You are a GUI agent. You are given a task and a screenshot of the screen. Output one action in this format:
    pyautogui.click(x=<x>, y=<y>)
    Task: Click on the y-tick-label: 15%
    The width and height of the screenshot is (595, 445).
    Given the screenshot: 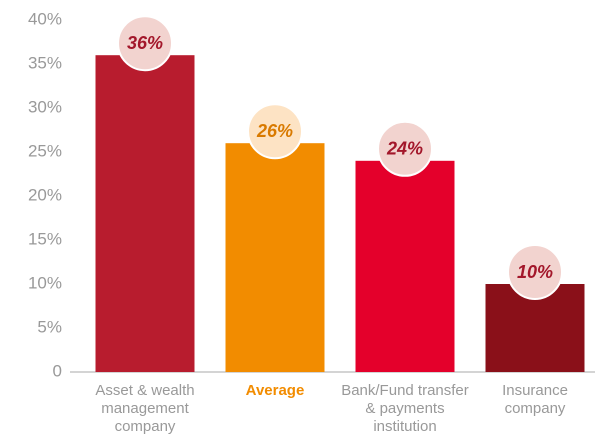 What is the action you would take?
    pyautogui.click(x=45, y=238)
    